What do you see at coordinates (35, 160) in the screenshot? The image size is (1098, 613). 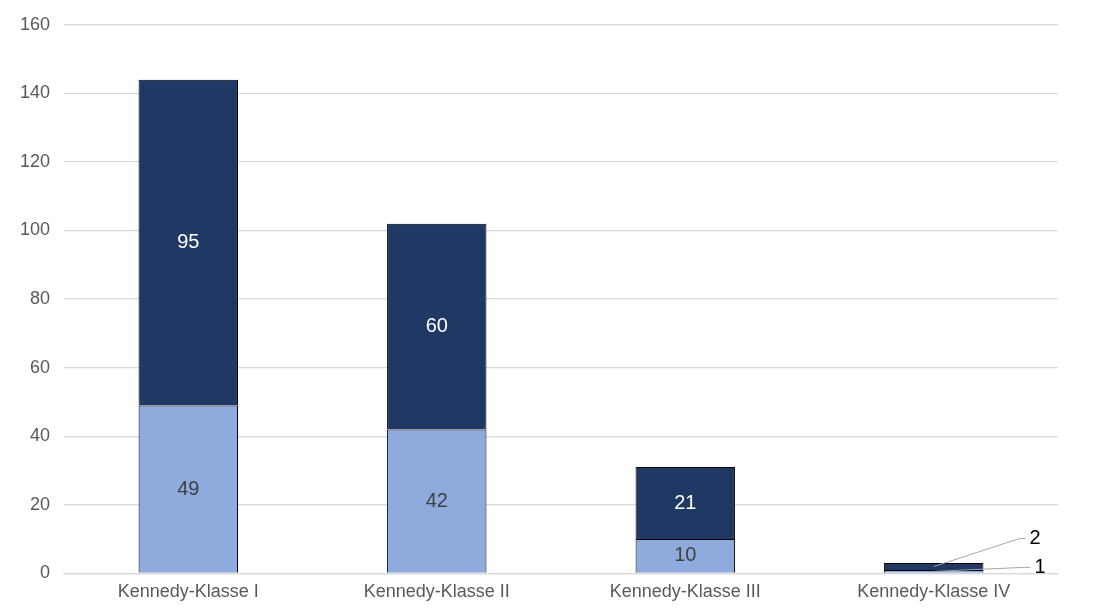 I see `y-tick-label: 120` at bounding box center [35, 160].